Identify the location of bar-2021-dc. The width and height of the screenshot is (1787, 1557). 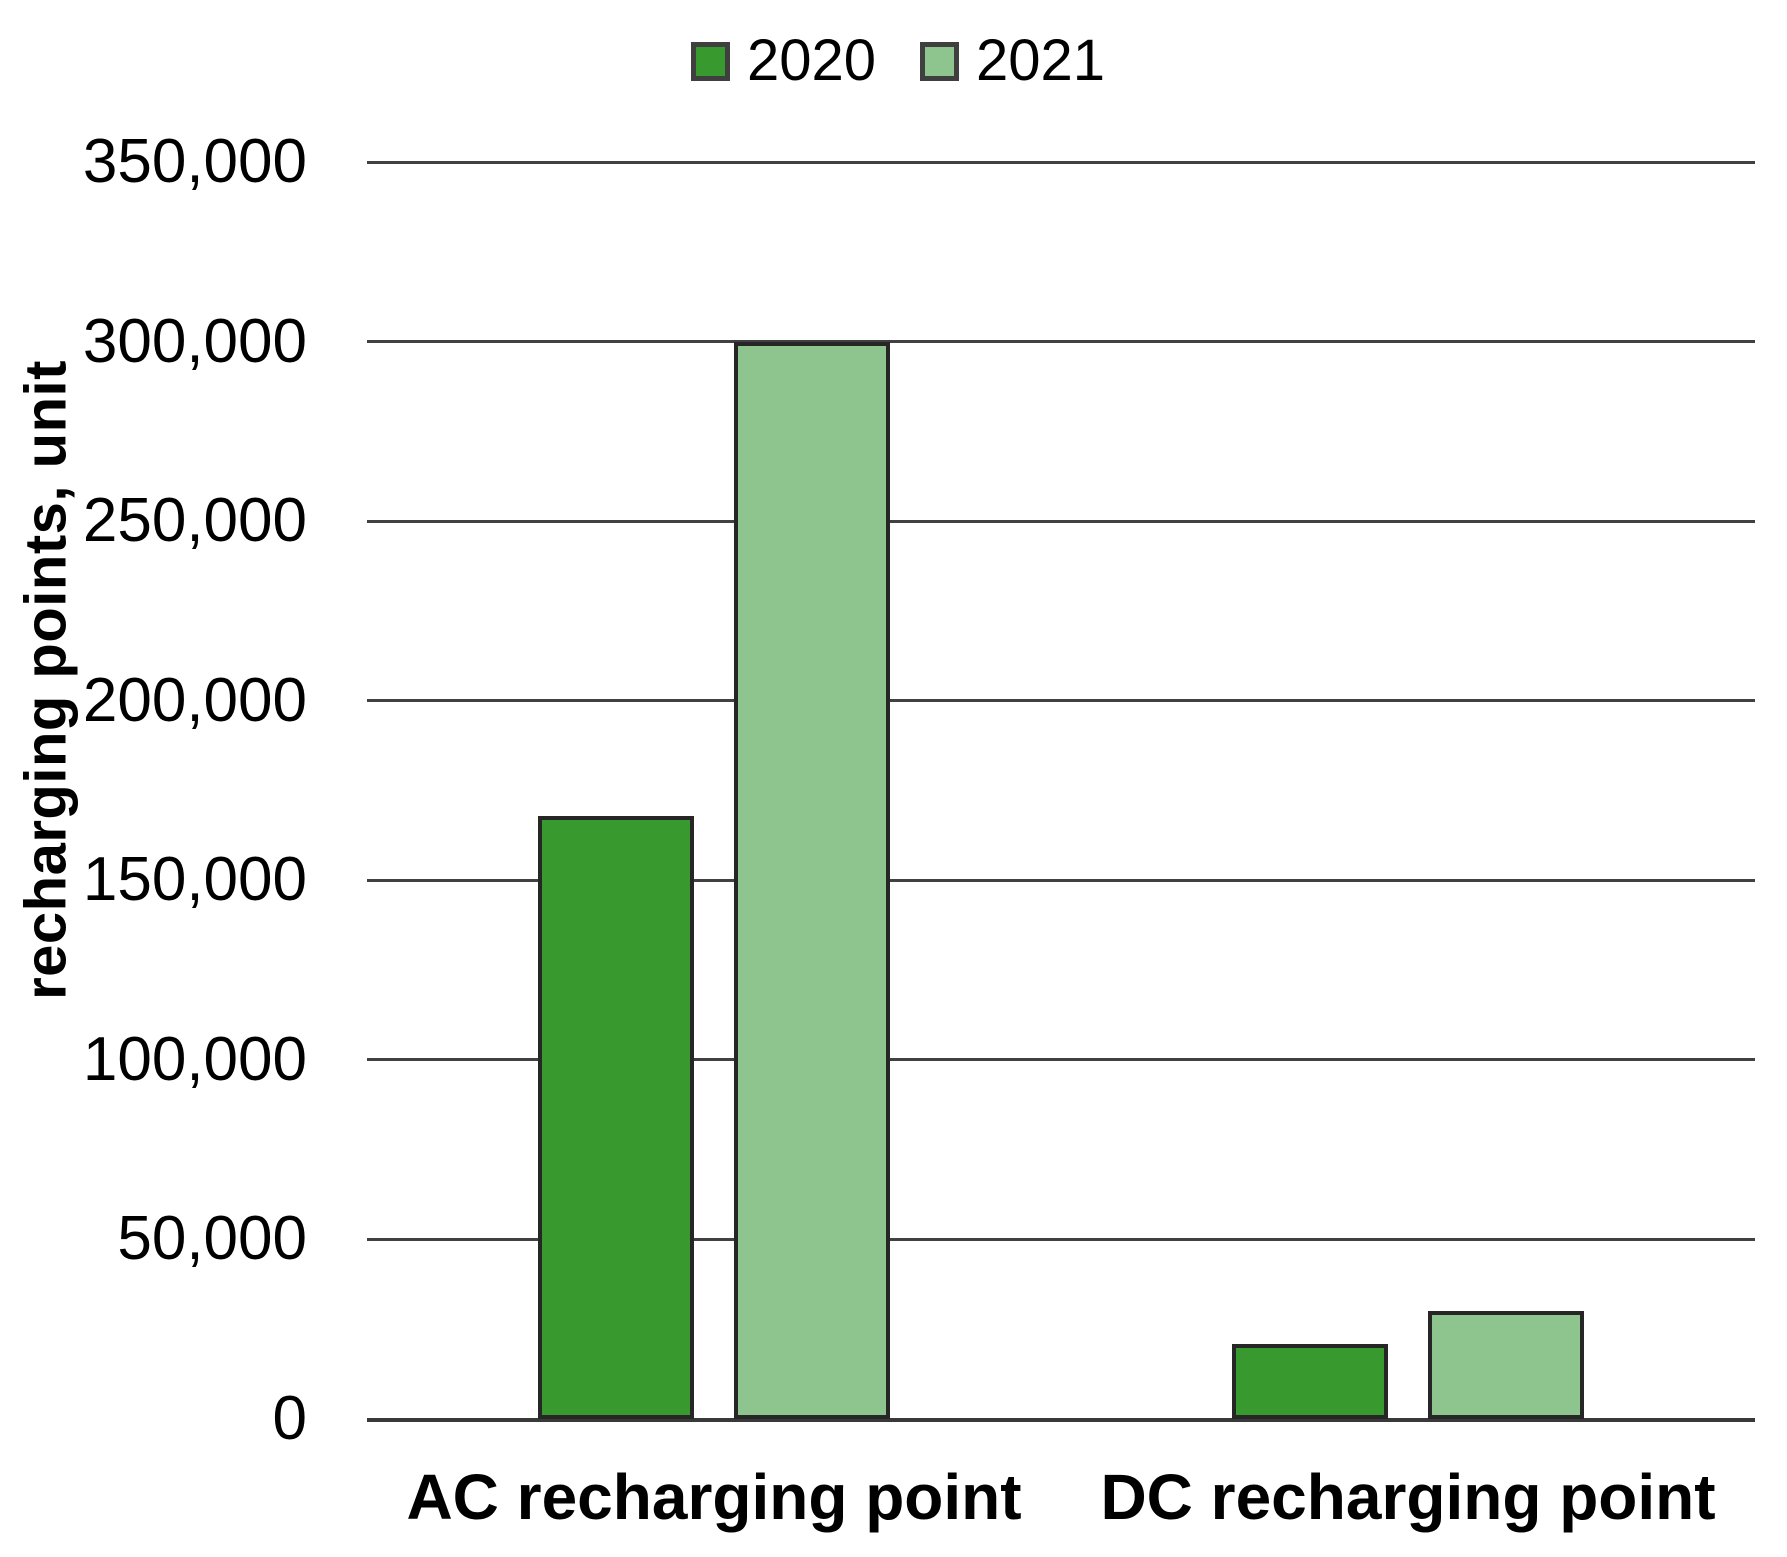
(1506, 1365).